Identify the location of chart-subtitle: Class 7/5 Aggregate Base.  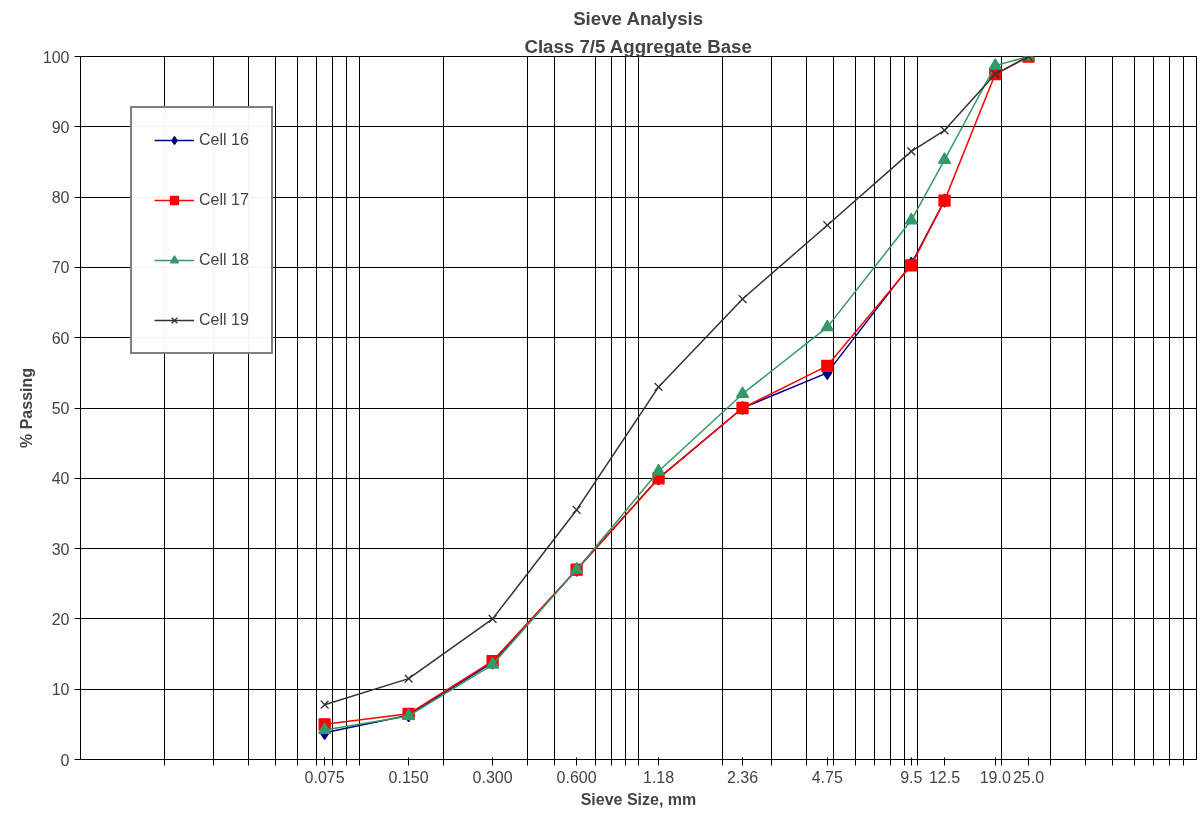
(638, 46).